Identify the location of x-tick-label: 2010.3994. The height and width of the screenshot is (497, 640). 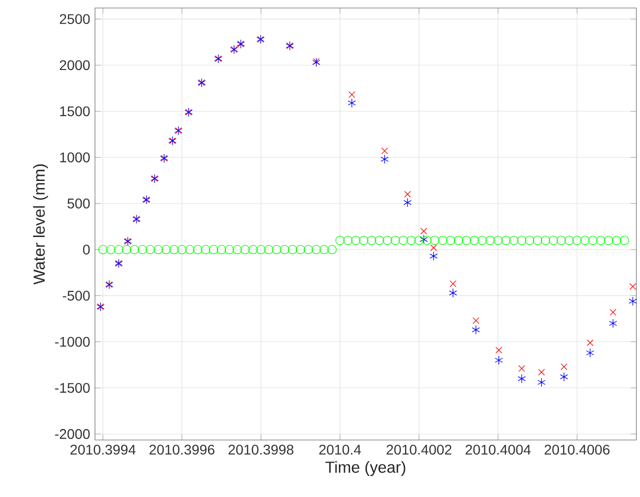
(103, 449).